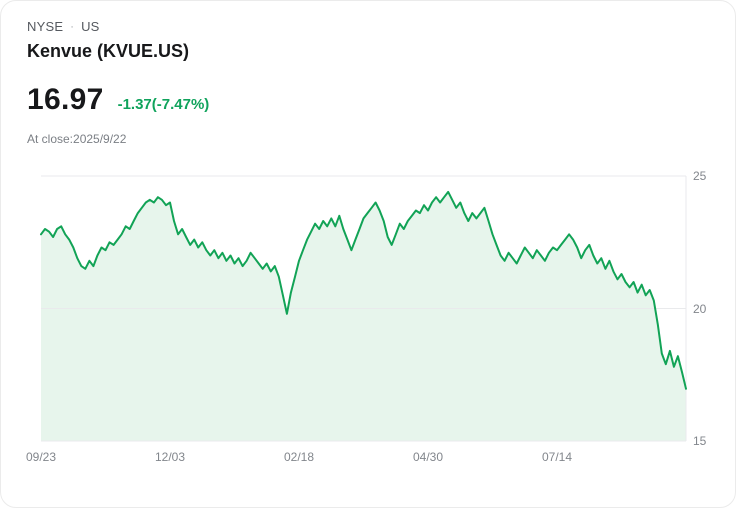 This screenshot has width=736, height=508. Describe the element at coordinates (700, 308) in the screenshot. I see `y-tick-label: 20` at that location.